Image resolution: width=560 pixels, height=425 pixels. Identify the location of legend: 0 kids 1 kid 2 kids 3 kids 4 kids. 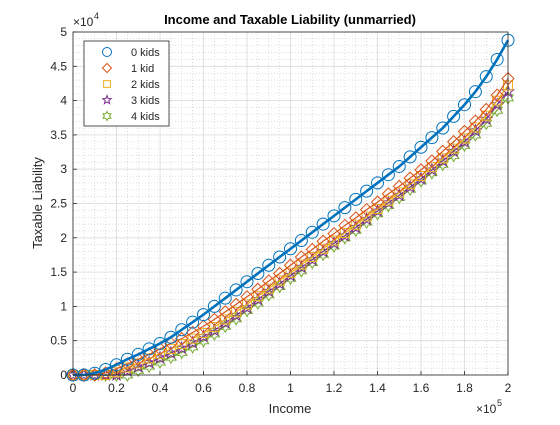
(126, 83).